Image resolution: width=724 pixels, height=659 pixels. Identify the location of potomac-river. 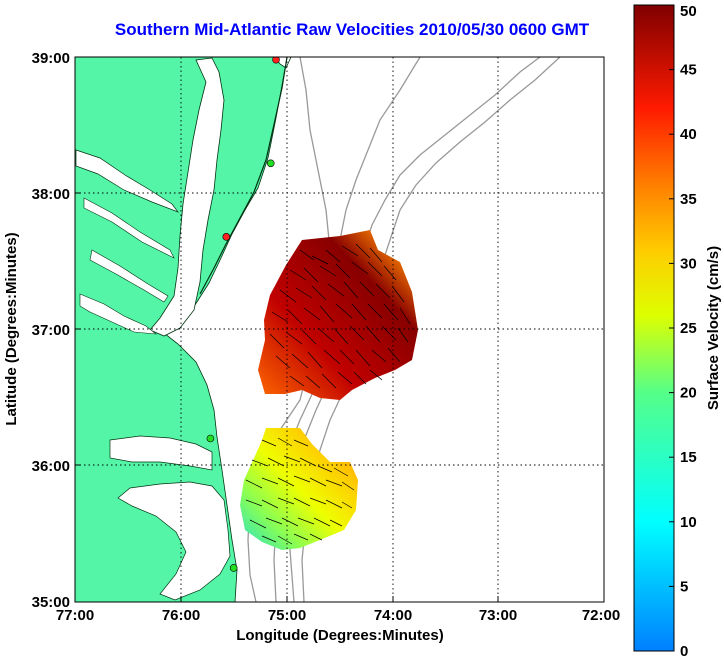
(127, 181).